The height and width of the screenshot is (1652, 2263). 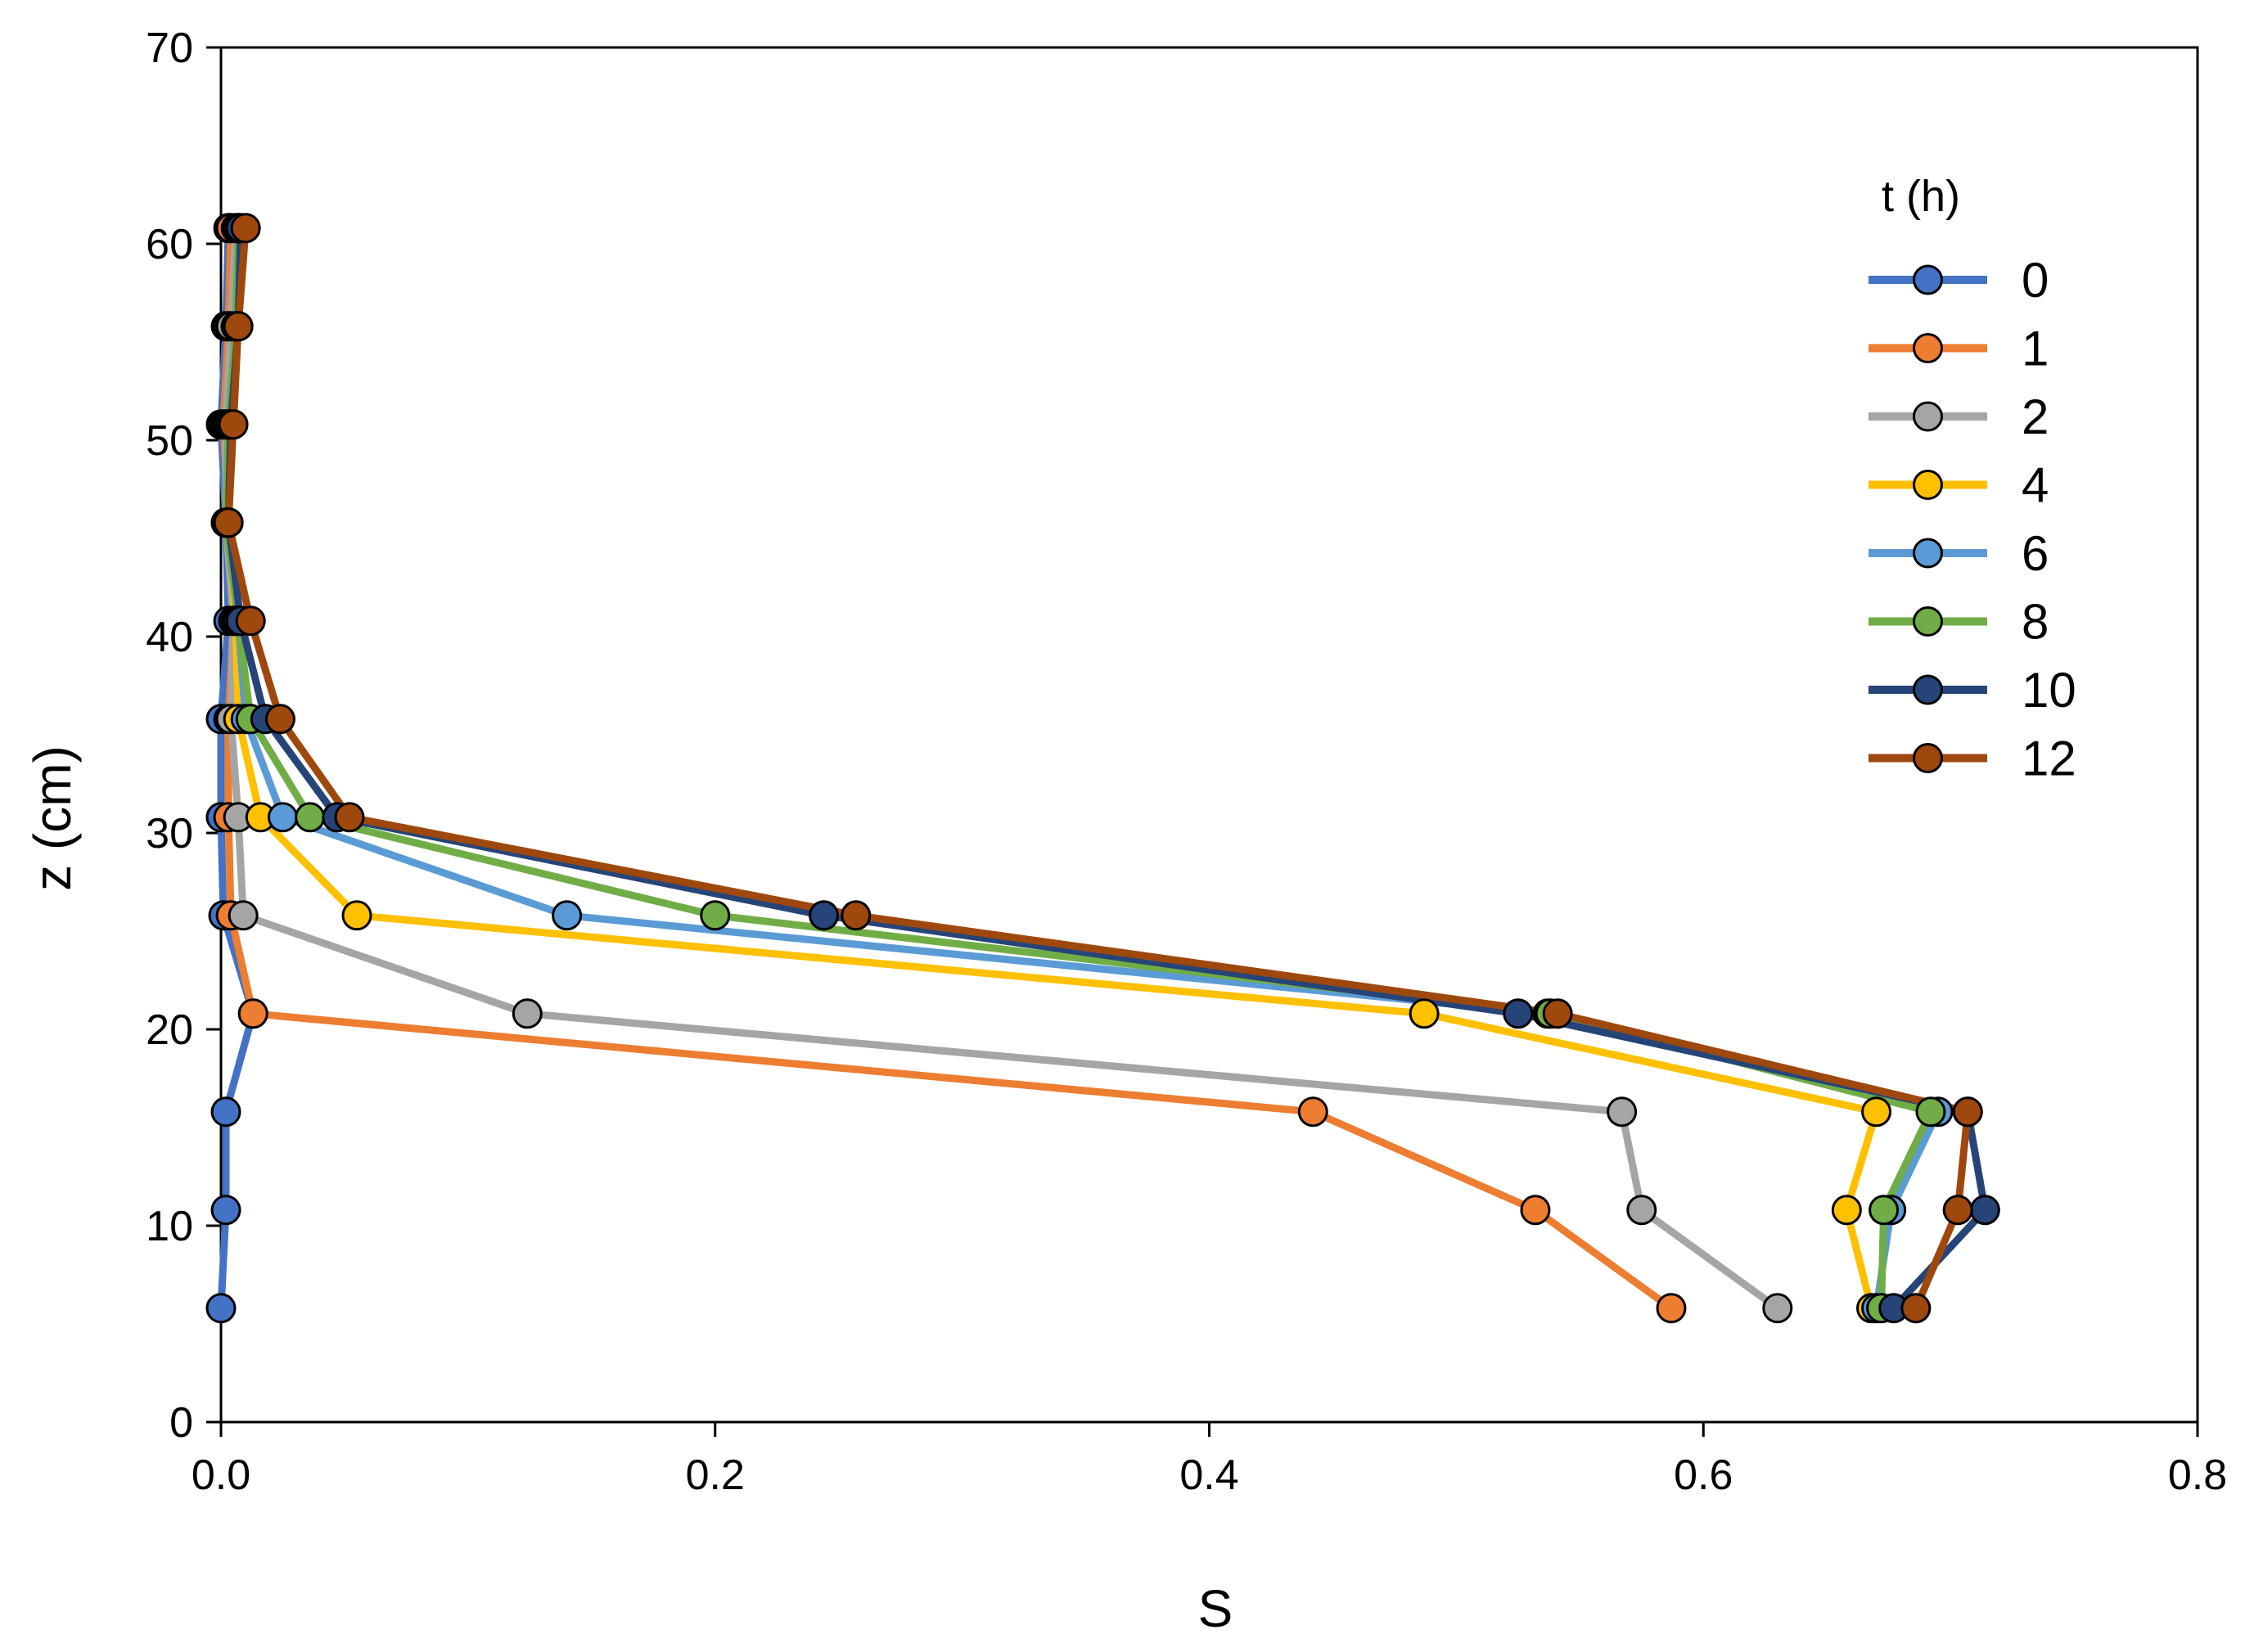 What do you see at coordinates (2035, 622) in the screenshot?
I see `legend-label-8: 8` at bounding box center [2035, 622].